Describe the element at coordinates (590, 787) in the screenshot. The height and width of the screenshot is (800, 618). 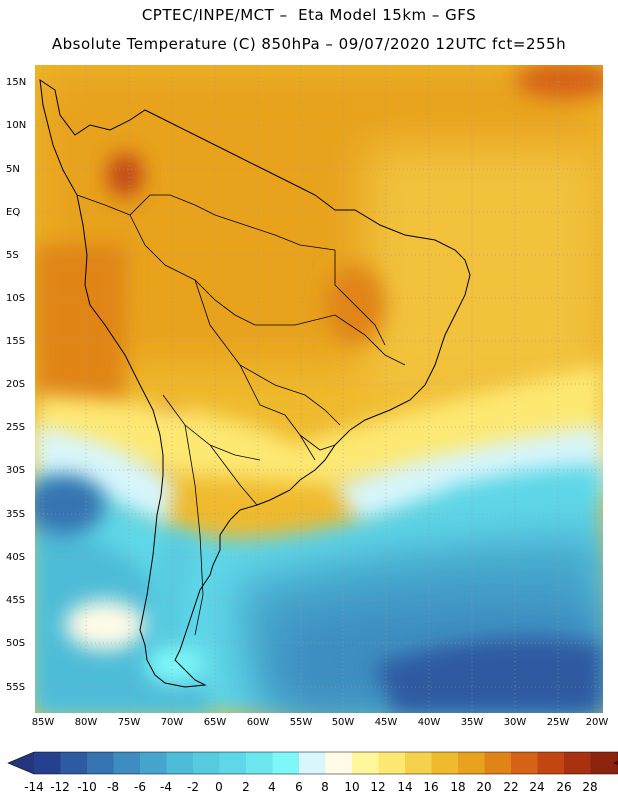
I see `colorbar-label: 28` at that location.